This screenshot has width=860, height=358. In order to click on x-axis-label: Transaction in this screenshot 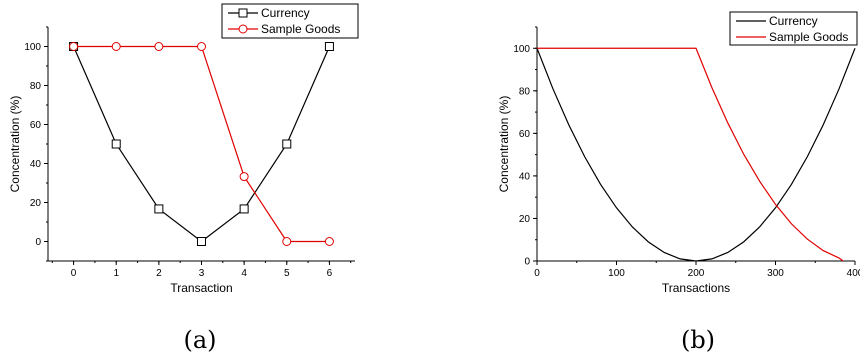, I will do `click(201, 288)`.